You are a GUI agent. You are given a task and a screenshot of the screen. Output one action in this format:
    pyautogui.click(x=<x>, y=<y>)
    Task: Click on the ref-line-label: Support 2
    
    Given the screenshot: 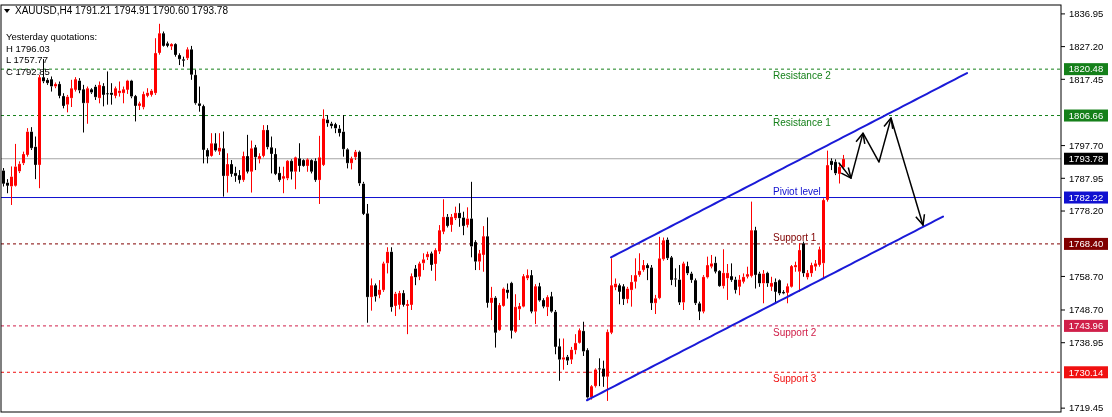 What is the action you would take?
    pyautogui.click(x=795, y=332)
    